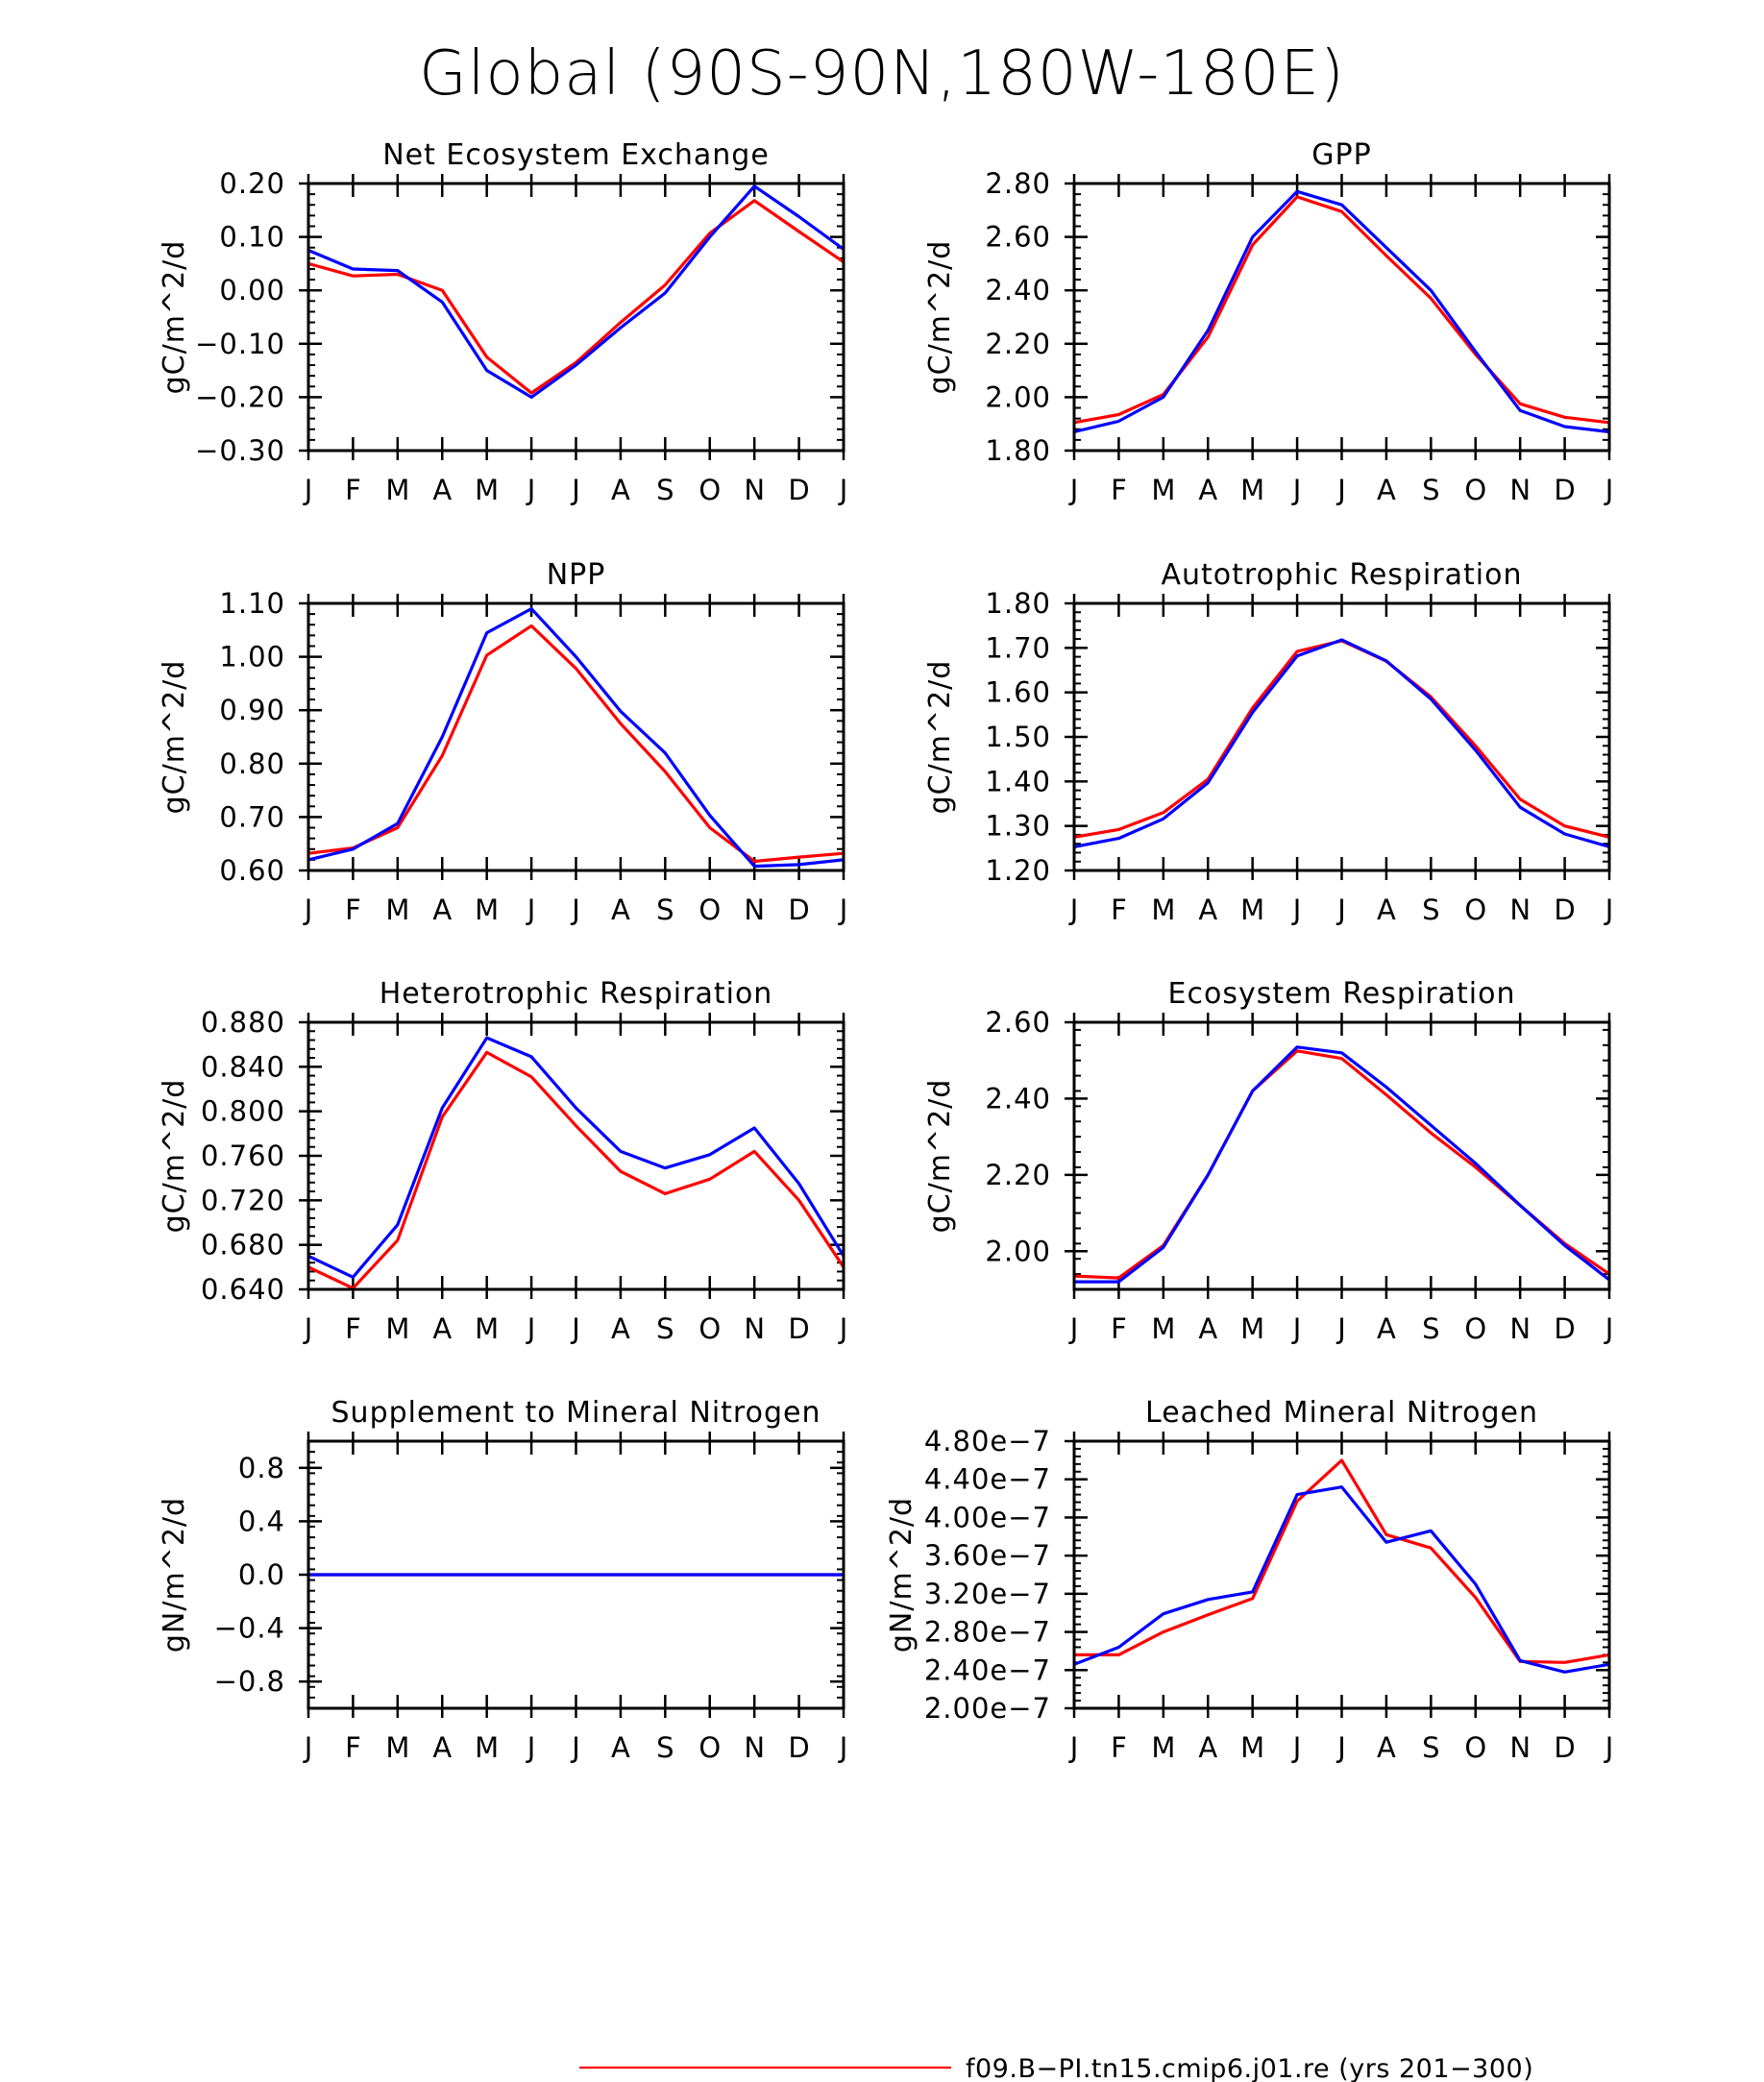 Image resolution: width=1764 pixels, height=2082 pixels. I want to click on y-tick-label: 0.60, so click(252, 871).